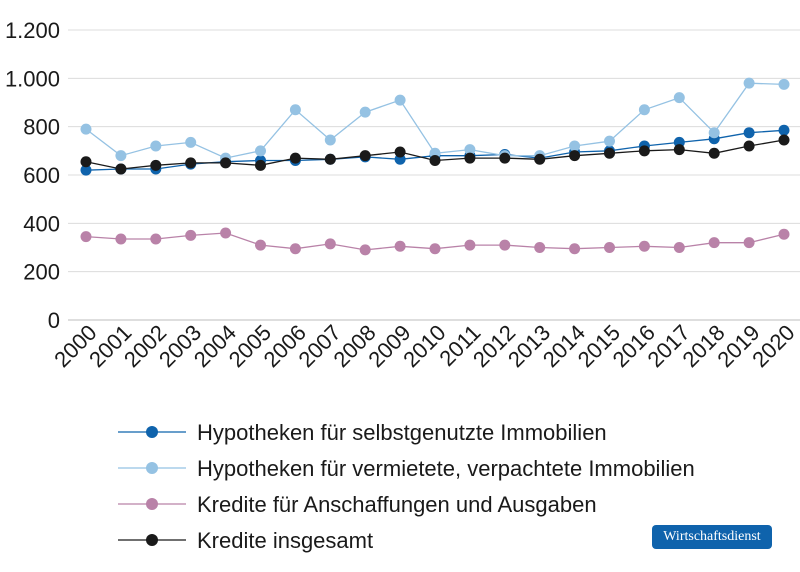 The image size is (800, 572). What do you see at coordinates (41, 127) in the screenshot?
I see `y-tick-label: 800` at bounding box center [41, 127].